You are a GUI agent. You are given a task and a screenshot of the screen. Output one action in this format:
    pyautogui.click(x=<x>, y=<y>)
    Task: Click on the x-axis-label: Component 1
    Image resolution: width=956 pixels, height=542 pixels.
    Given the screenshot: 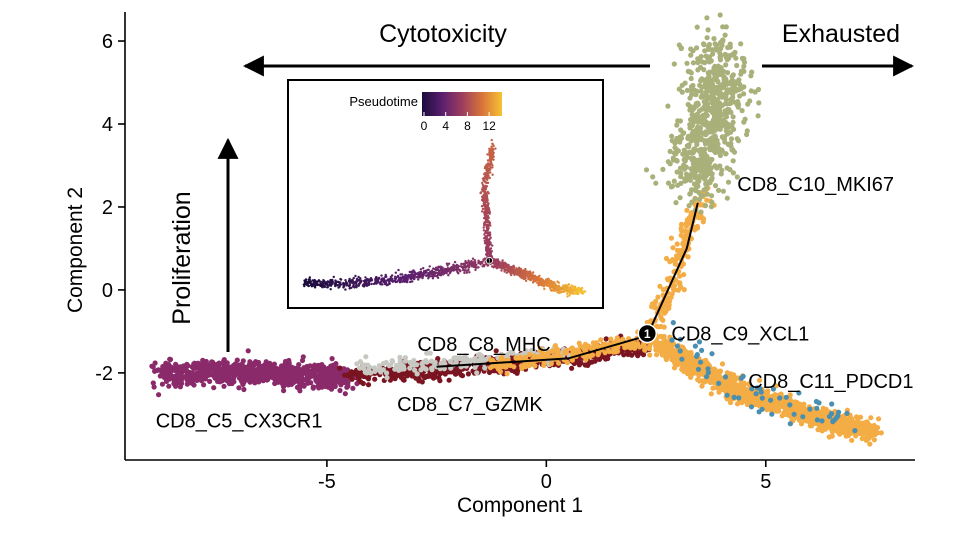 What is the action you would take?
    pyautogui.click(x=520, y=505)
    